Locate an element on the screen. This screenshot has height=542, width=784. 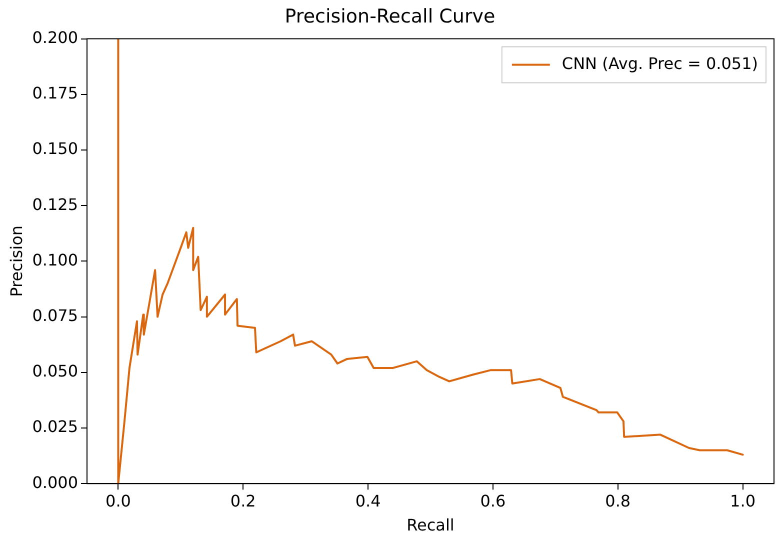
legend-label: CNN (Avg. Prec = 0.051) is located at coordinates (660, 63).